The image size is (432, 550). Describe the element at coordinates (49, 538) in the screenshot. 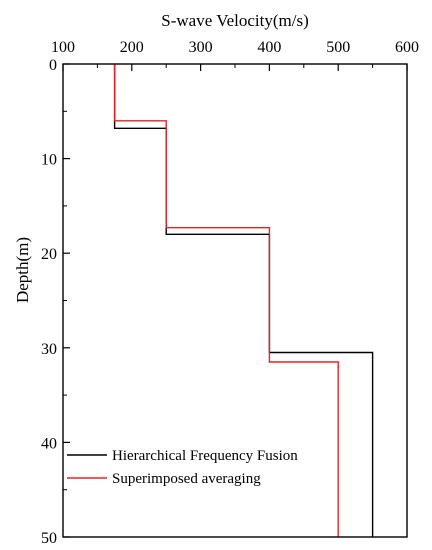

I see `y-tick-label: 50` at that location.